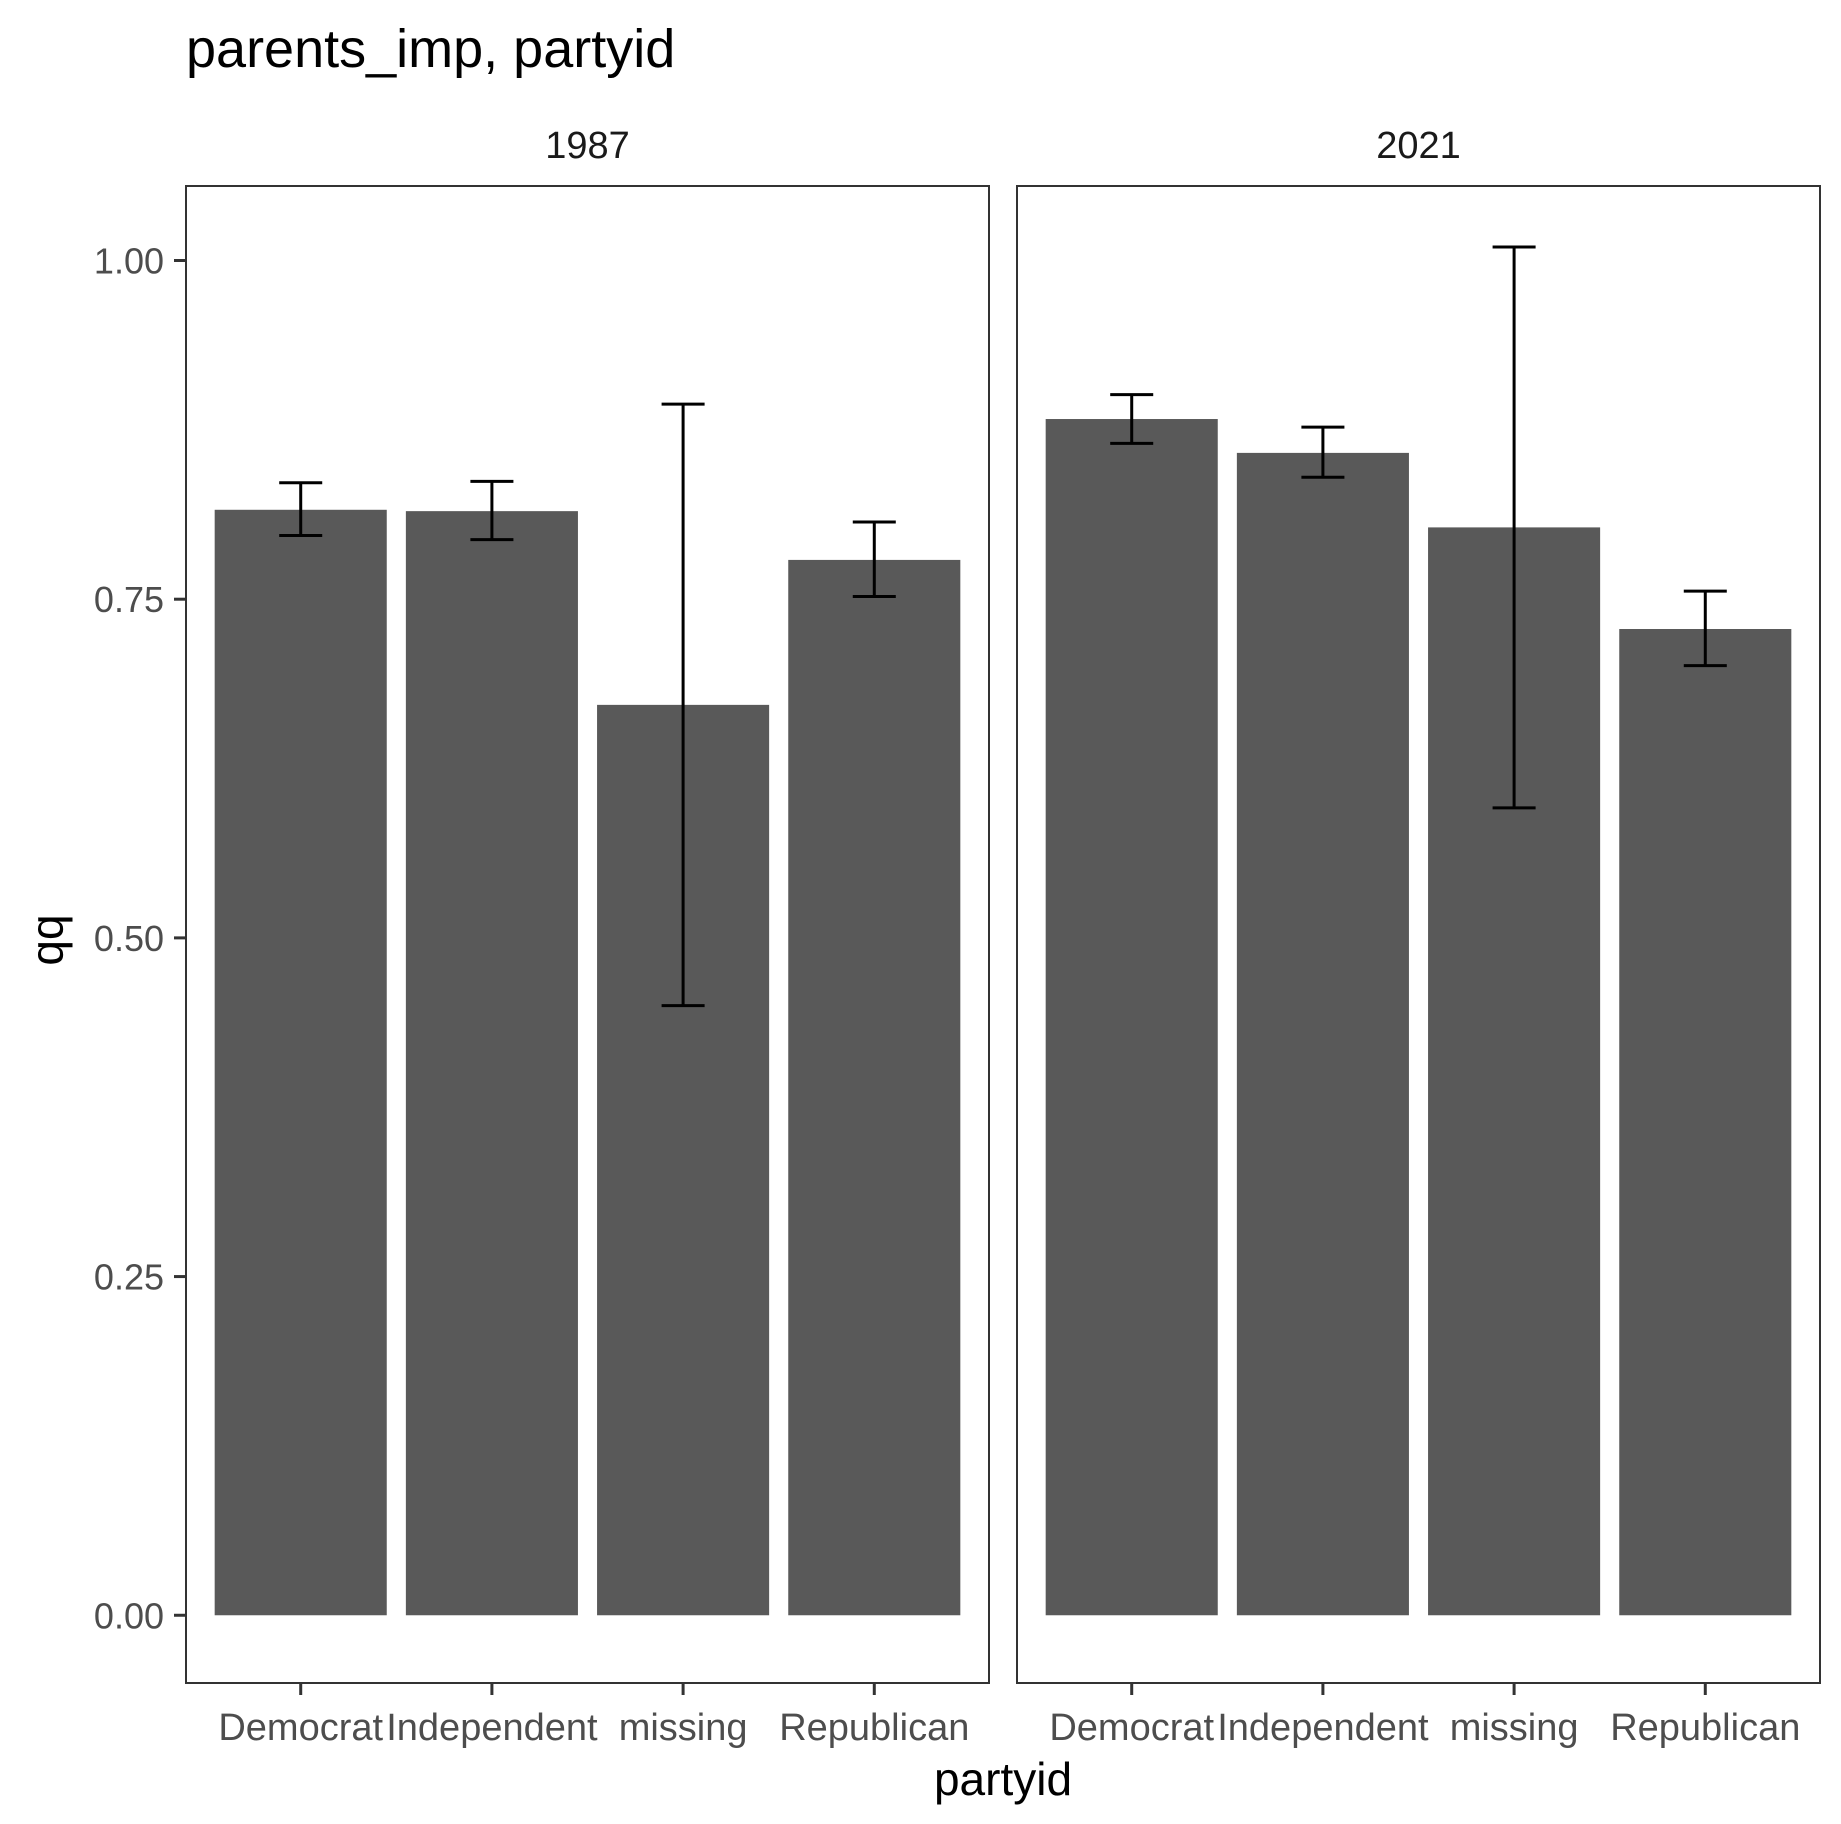 Image resolution: width=1841 pixels, height=1824 pixels. Describe the element at coordinates (129, 1615) in the screenshot. I see `y-tick-label: 0.00` at that location.